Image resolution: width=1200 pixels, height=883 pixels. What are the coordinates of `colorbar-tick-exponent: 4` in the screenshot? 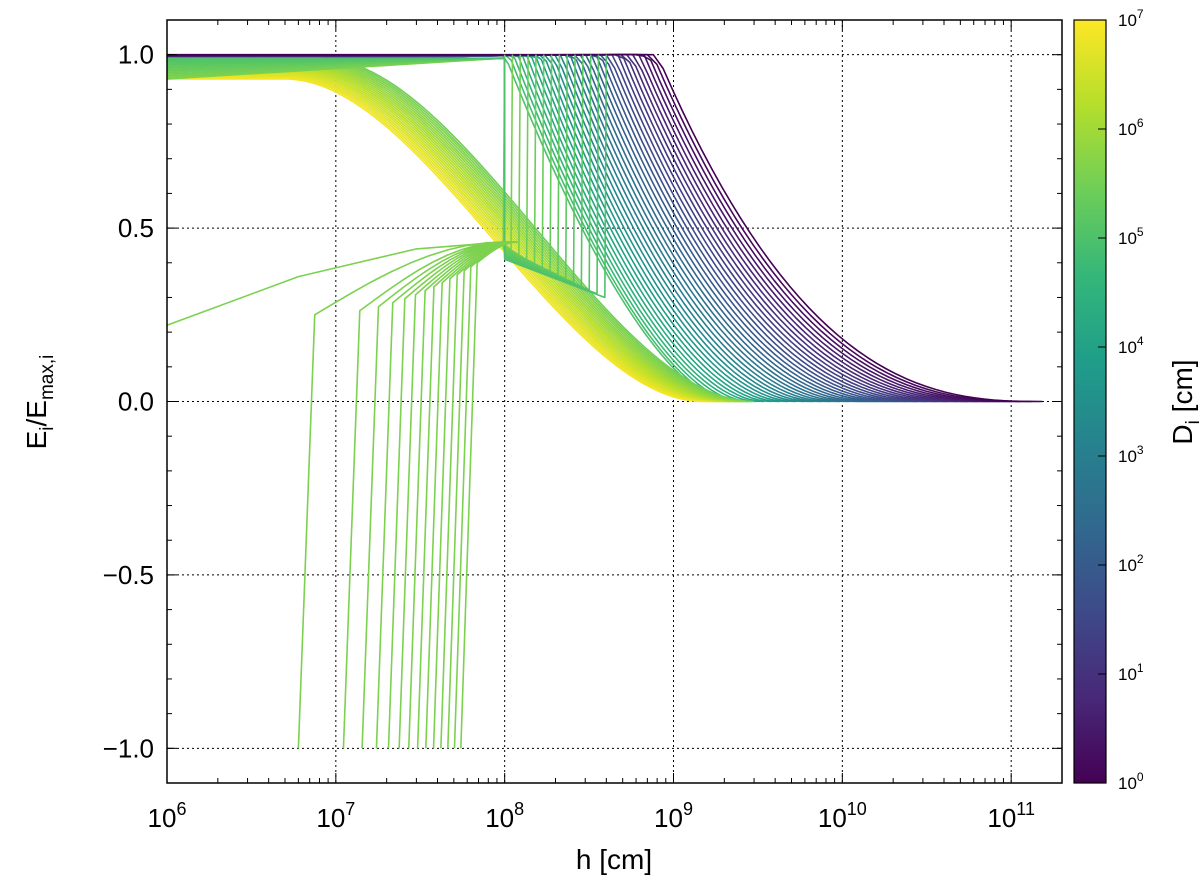 It's located at (1140, 341).